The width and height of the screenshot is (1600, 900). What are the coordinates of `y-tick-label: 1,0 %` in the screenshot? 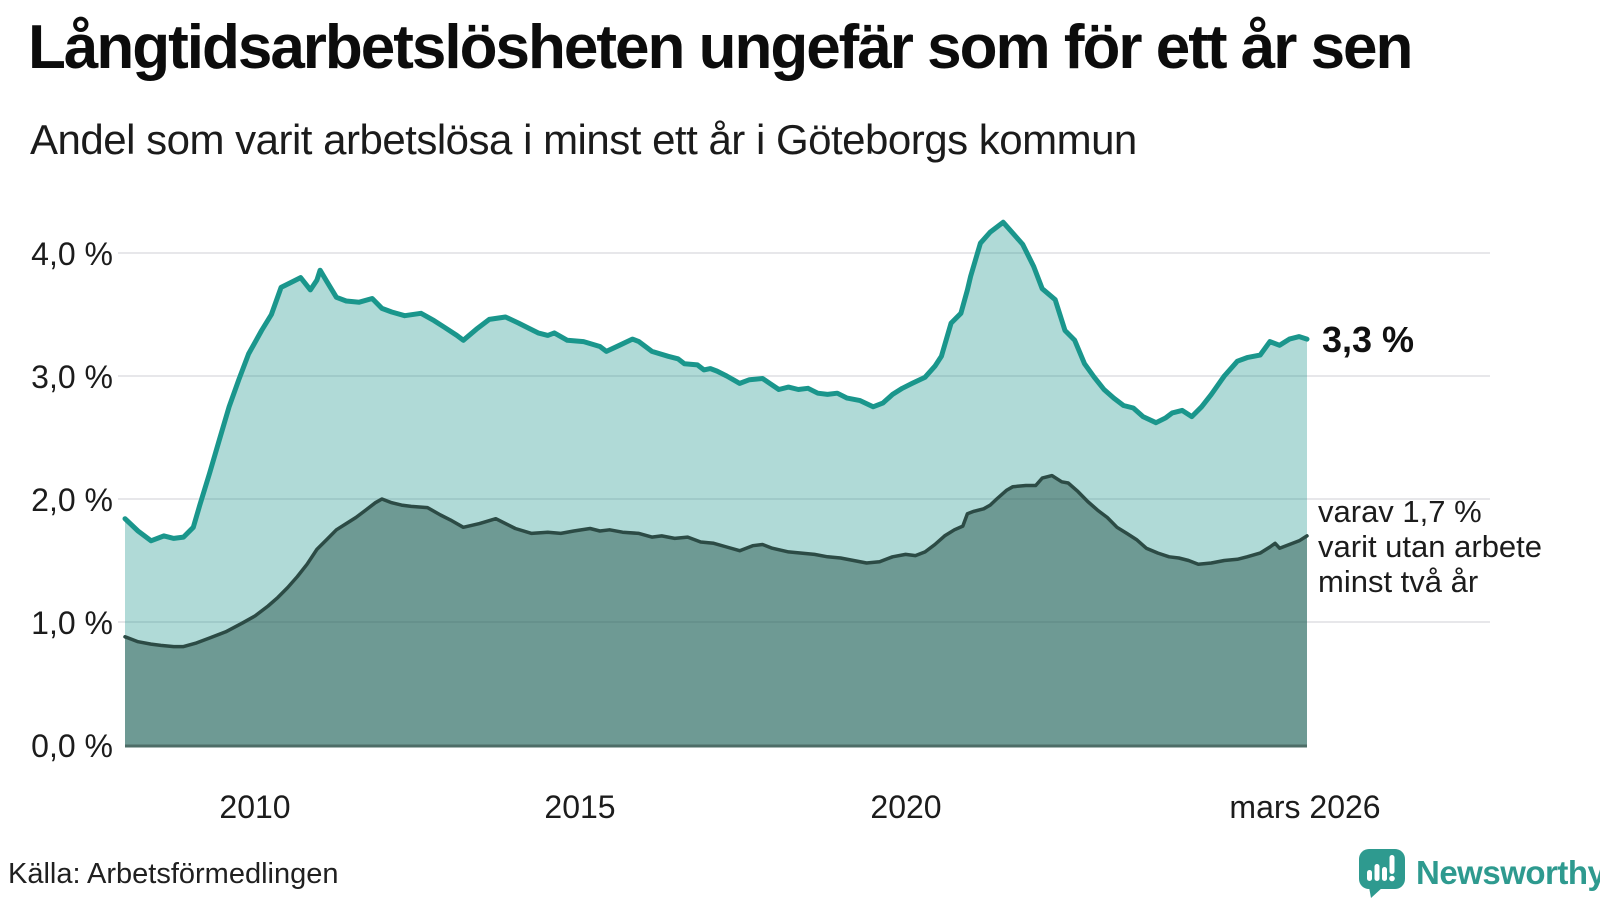 It's located at (72, 623).